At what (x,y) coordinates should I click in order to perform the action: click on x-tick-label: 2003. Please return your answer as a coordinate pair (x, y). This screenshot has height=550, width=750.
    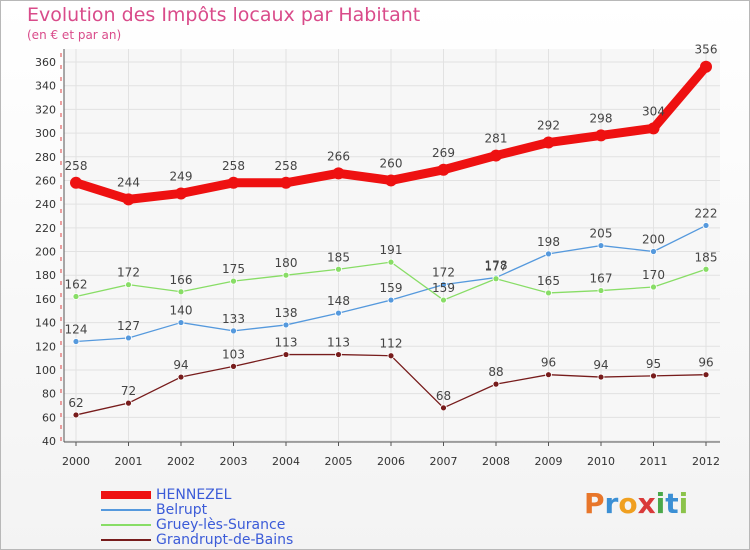
    Looking at the image, I should click on (234, 461).